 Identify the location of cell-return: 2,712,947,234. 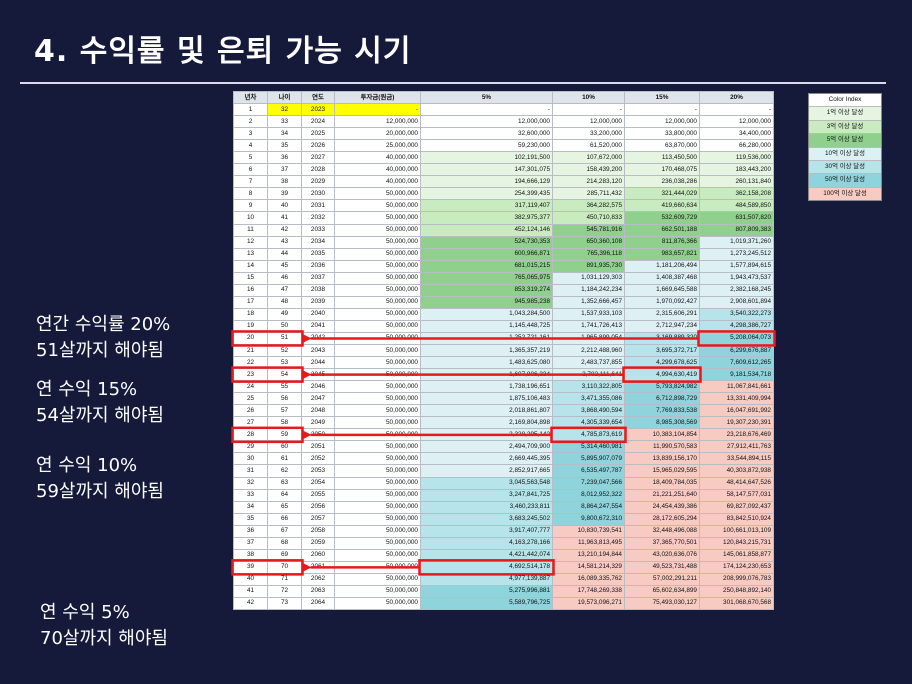
(662, 326).